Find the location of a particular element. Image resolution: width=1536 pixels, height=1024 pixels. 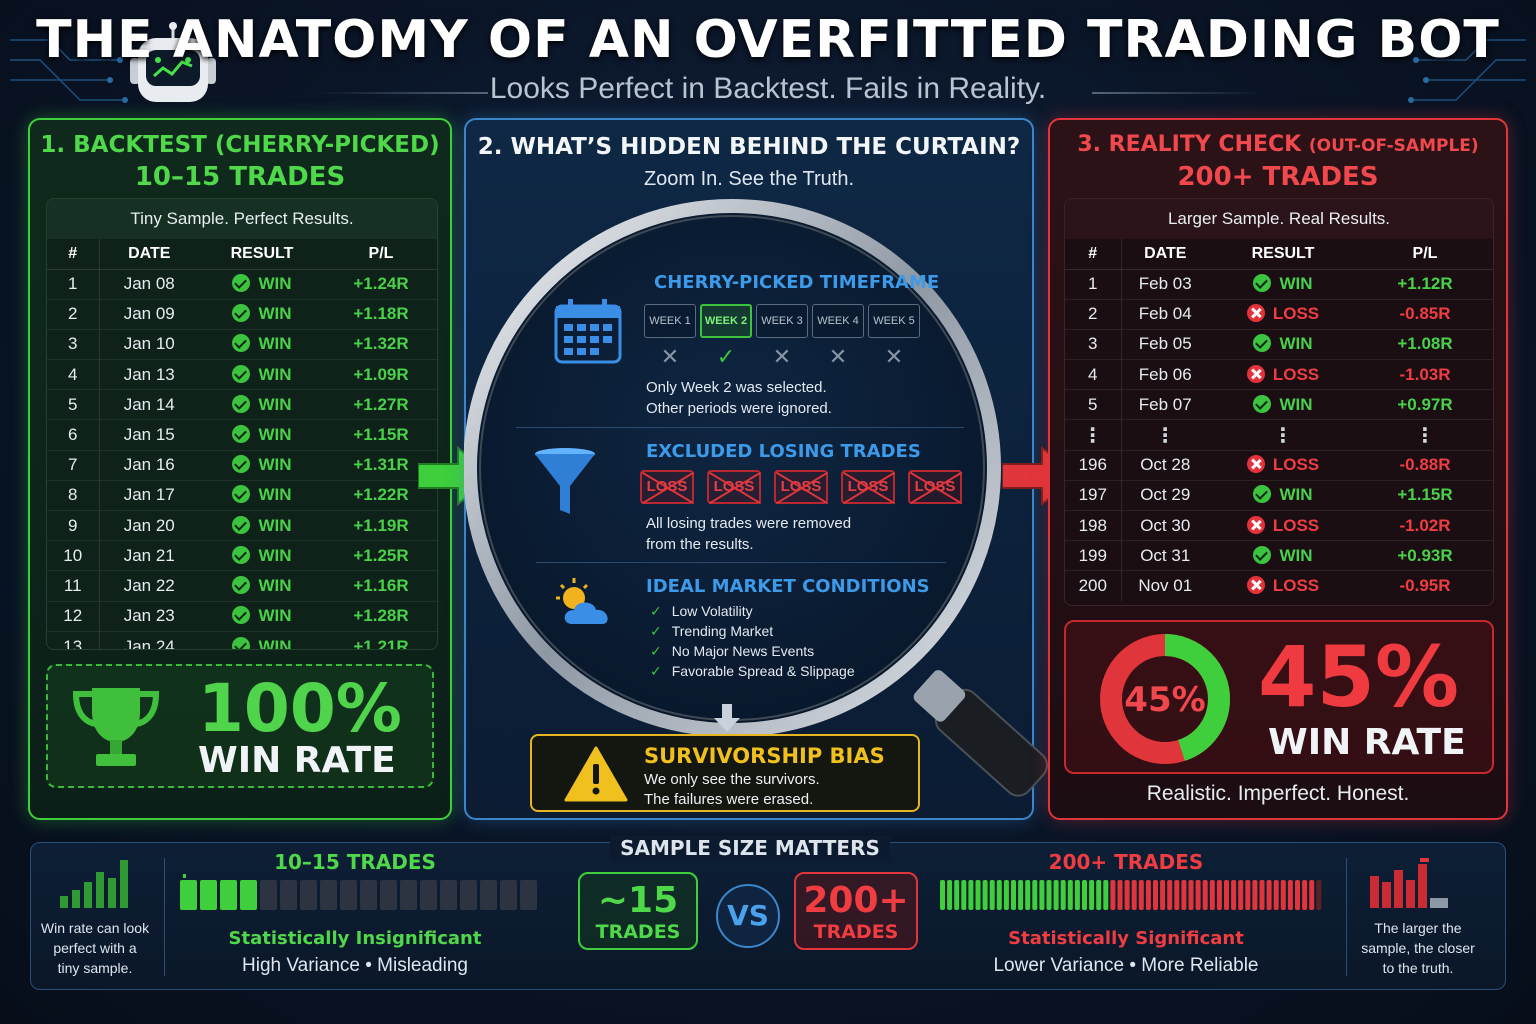

cherry-text-2: Other periods were ignored. is located at coordinates (739, 408).